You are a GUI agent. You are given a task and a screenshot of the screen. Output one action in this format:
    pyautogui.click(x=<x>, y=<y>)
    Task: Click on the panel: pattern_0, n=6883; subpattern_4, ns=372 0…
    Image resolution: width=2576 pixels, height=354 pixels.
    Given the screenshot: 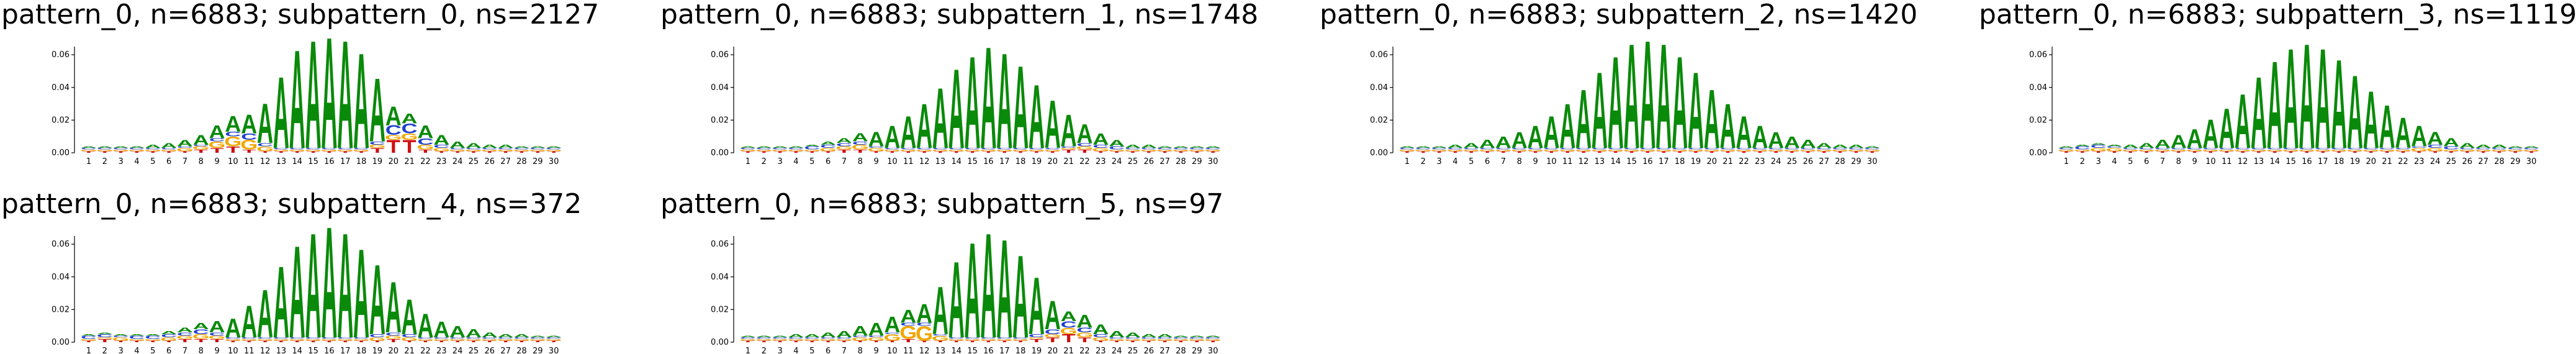 What is the action you would take?
    pyautogui.click(x=291, y=271)
    